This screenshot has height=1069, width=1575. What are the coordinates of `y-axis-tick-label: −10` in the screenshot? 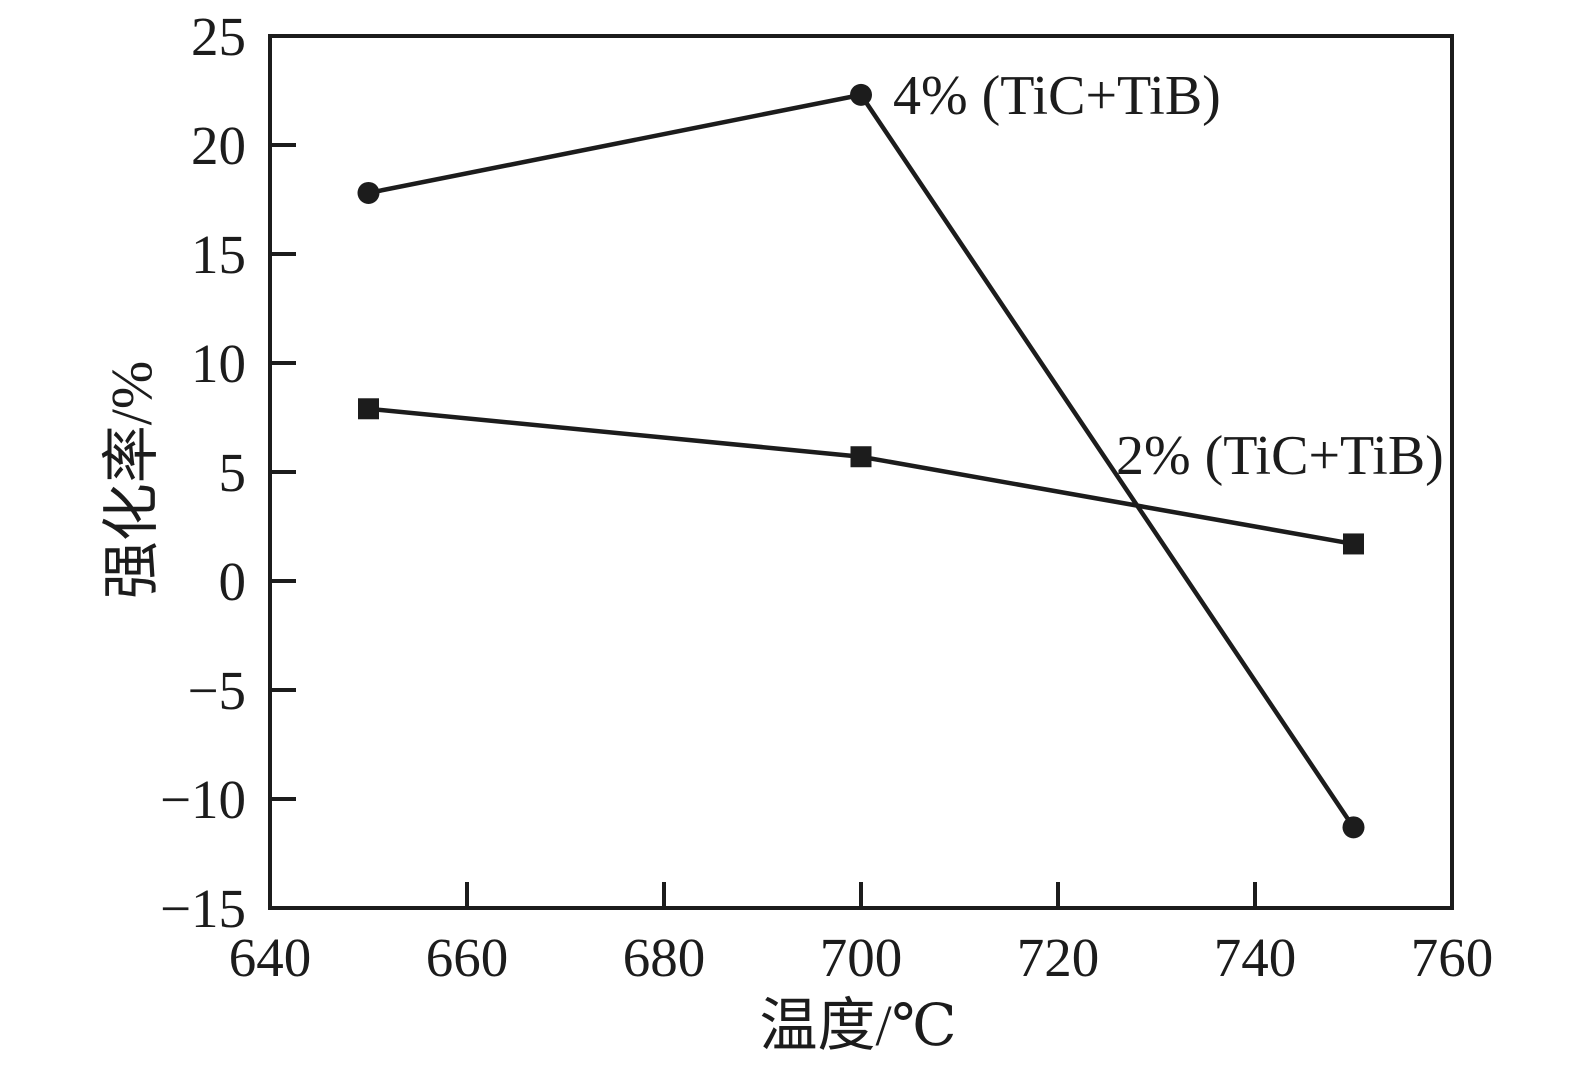 It's located at (203, 799).